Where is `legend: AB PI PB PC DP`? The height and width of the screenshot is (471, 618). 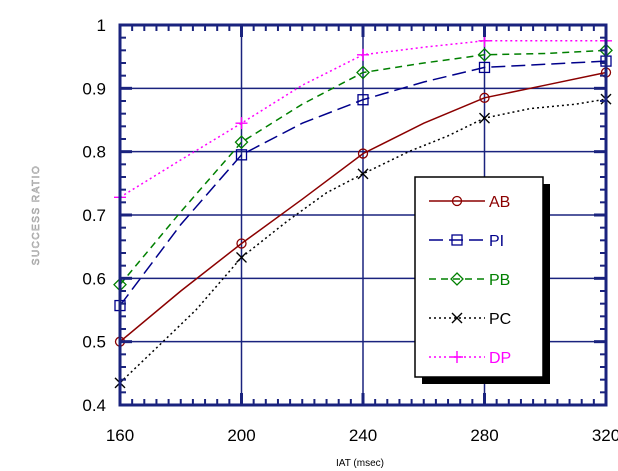 legend: AB PI PB PC DP is located at coordinates (482, 280).